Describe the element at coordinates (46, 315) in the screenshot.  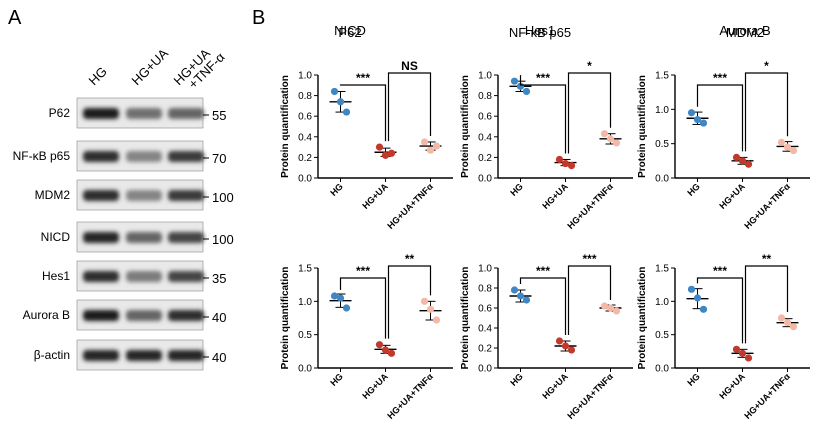
I see `protein-label: Aurora B` at that location.